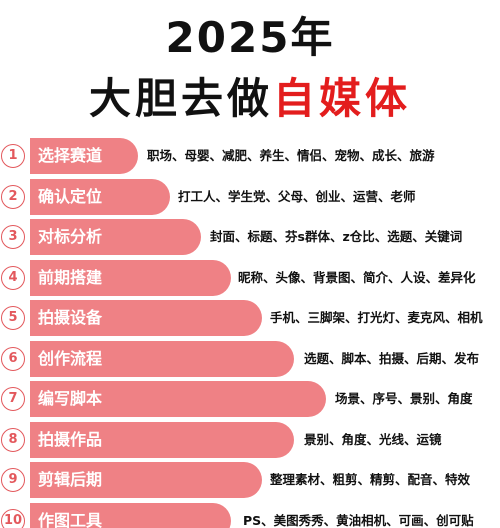  What do you see at coordinates (180, 98) in the screenshot?
I see `title-main-black: 大胆去做` at bounding box center [180, 98].